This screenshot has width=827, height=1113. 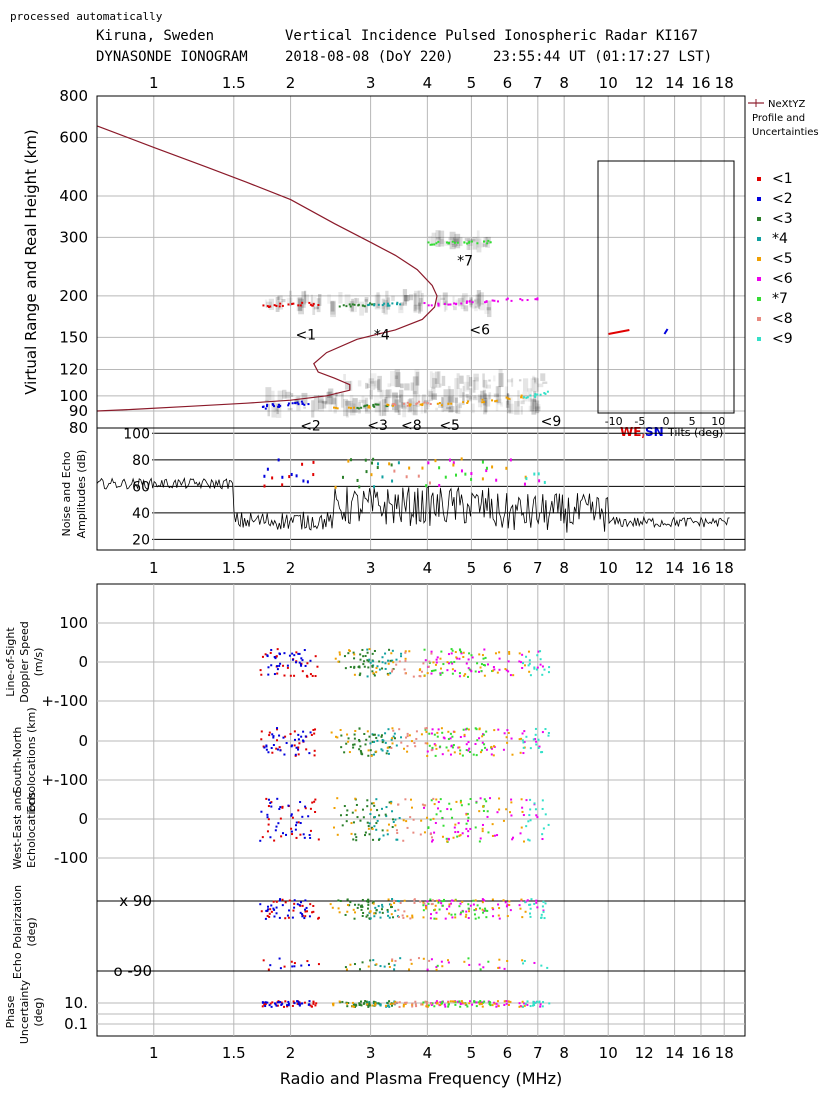 I want to click on legend-series-label-1: <2, so click(x=782, y=199).